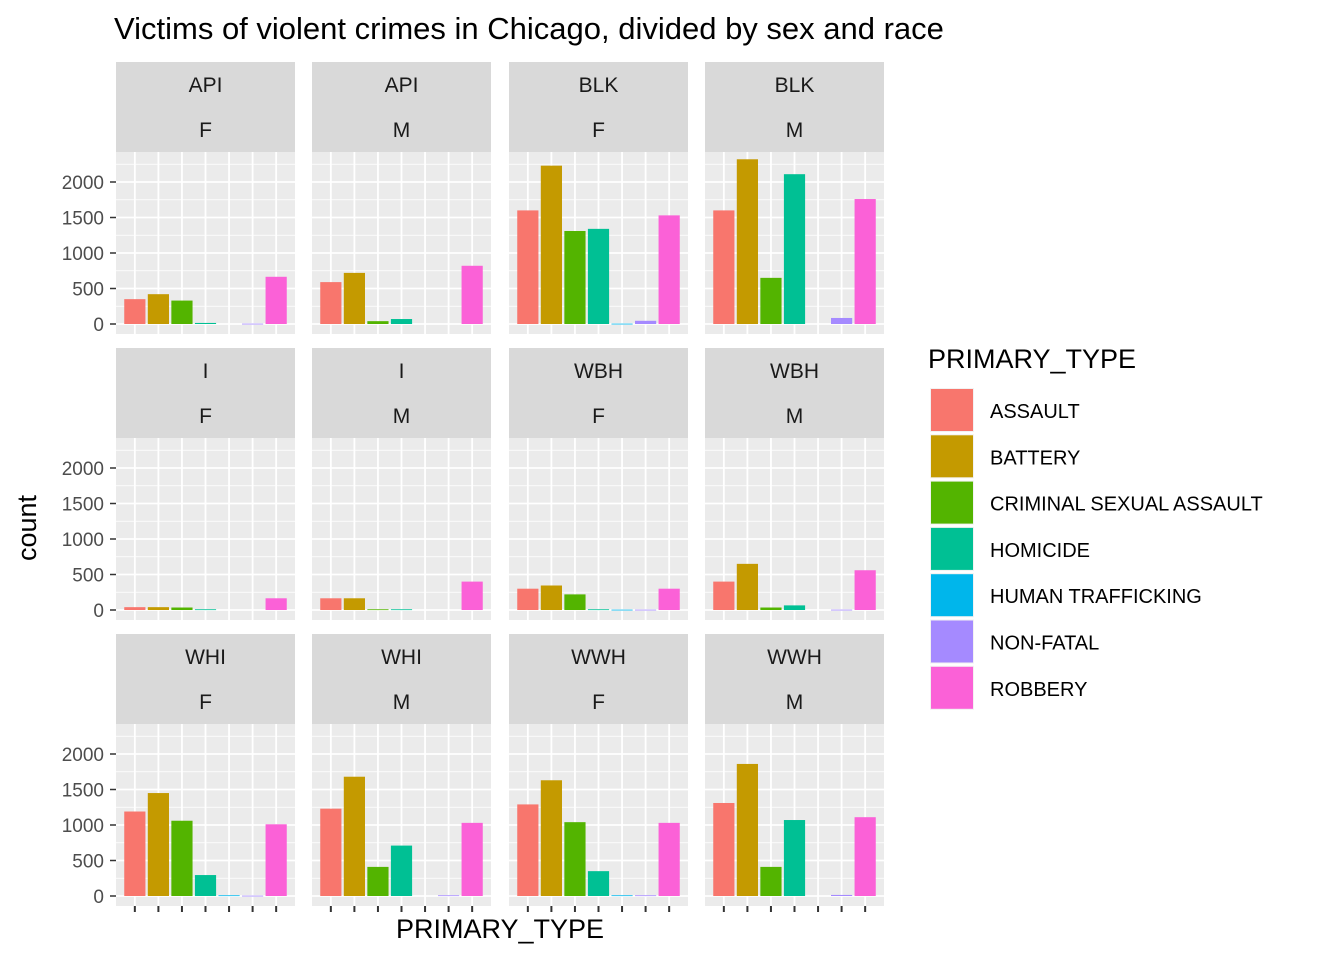 The width and height of the screenshot is (1344, 965). Describe the element at coordinates (598, 198) in the screenshot. I see `facet-panel: BLK F` at that location.